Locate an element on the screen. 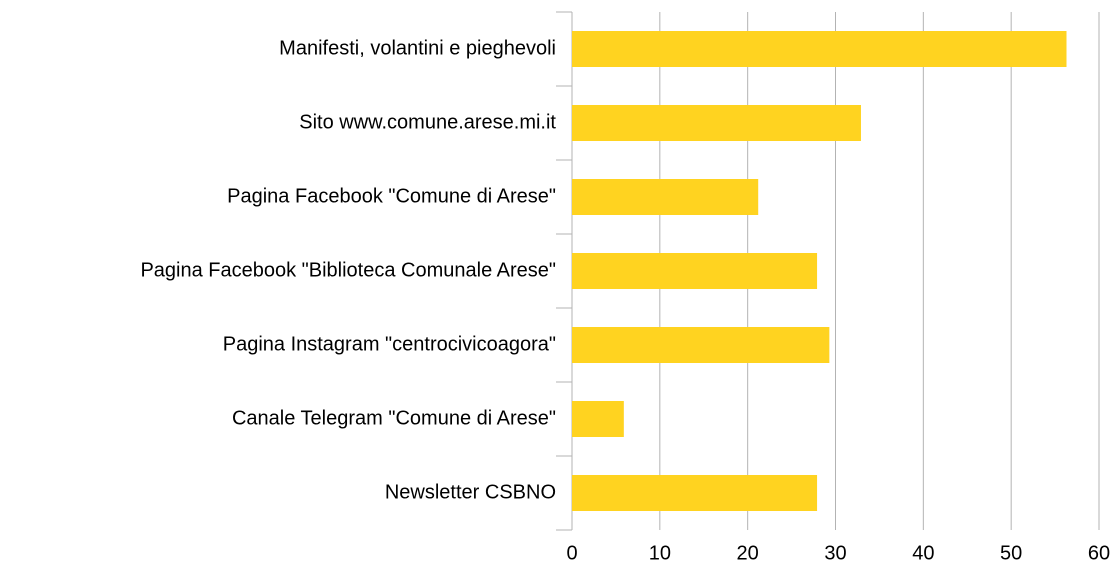 Image resolution: width=1116 pixels, height=577 pixels. y-tick-label: Sito www.comune.arese.mi.it is located at coordinates (427, 122).